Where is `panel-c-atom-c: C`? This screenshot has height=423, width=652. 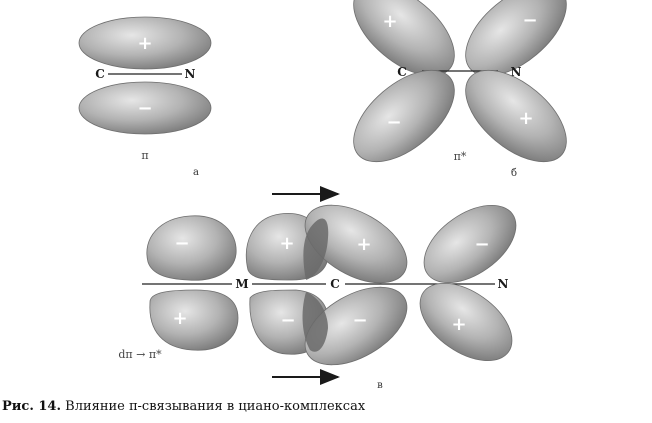 panel-c-atom-c: C is located at coordinates (335, 284).